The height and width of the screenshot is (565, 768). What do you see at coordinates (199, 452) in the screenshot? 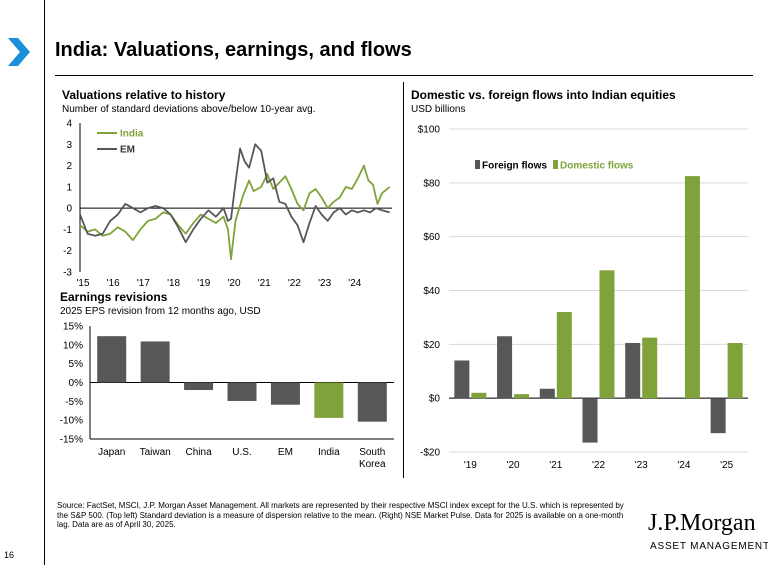
I see `category-label: China` at bounding box center [199, 452].